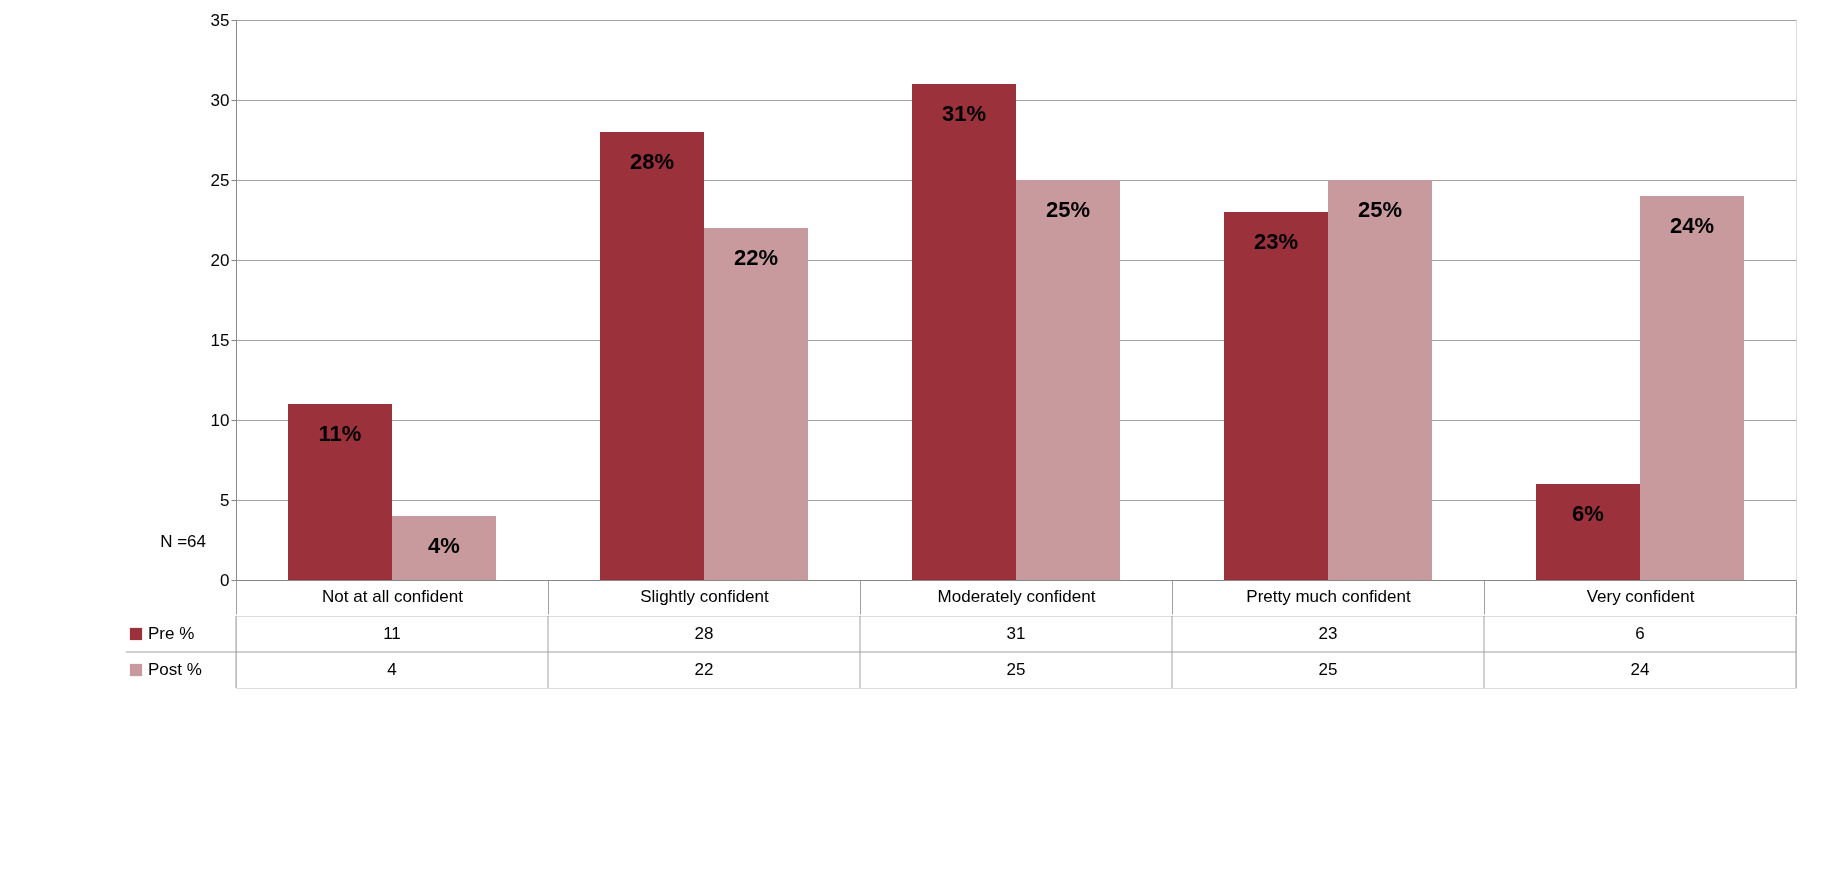 The width and height of the screenshot is (1826, 882). I want to click on annotation: 22%, so click(756, 257).